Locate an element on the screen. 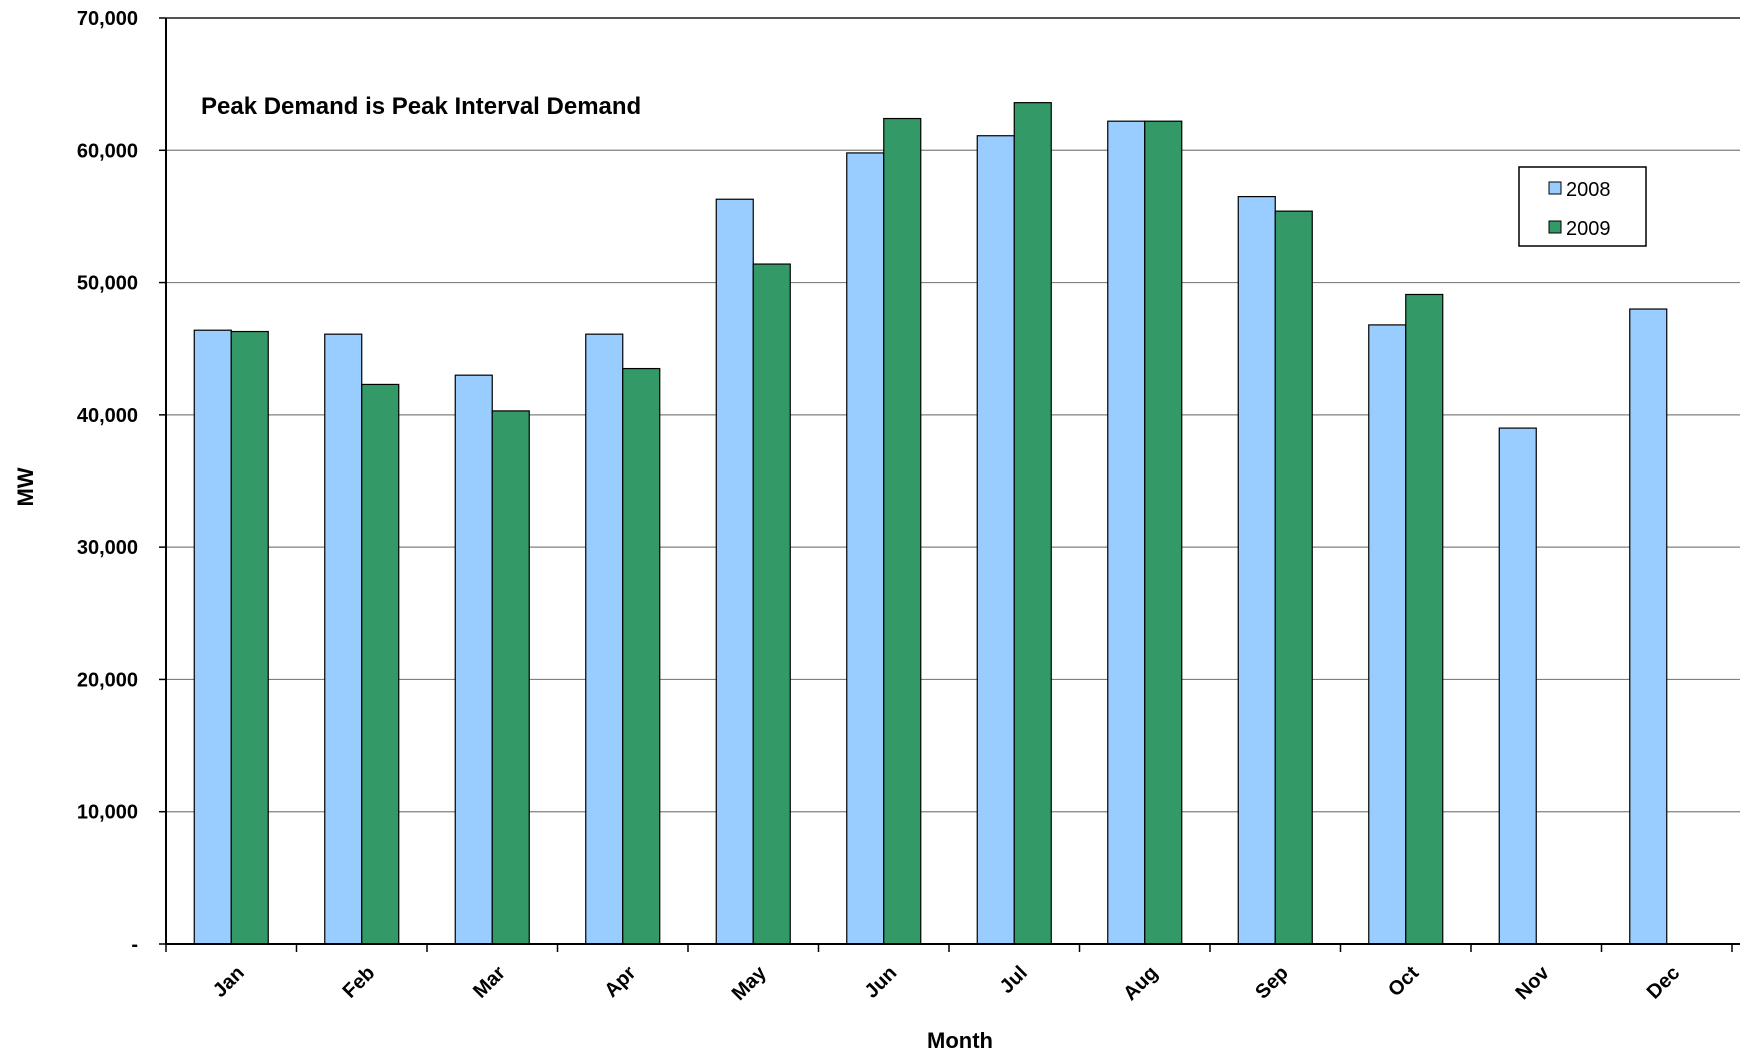 The height and width of the screenshot is (1055, 1740). x-tick-label: Aug is located at coordinates (1140, 983).